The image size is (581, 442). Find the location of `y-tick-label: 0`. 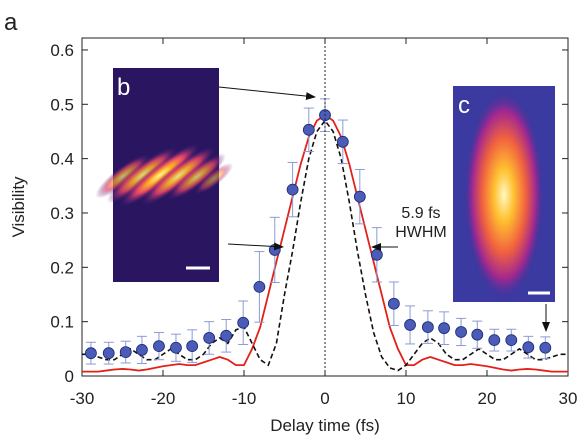

y-tick-label: 0 is located at coordinates (69, 376).